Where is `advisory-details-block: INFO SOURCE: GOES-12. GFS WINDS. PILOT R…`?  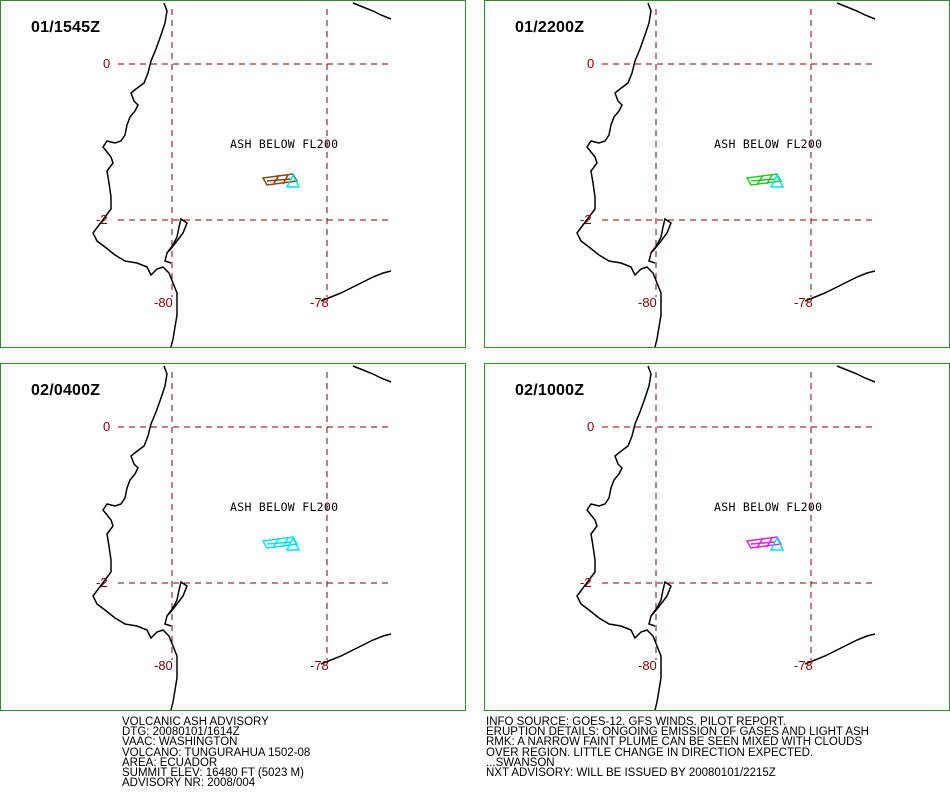 advisory-details-block: INFO SOURCE: GOES-12. GFS WINDS. PILOT R… is located at coordinates (677, 747).